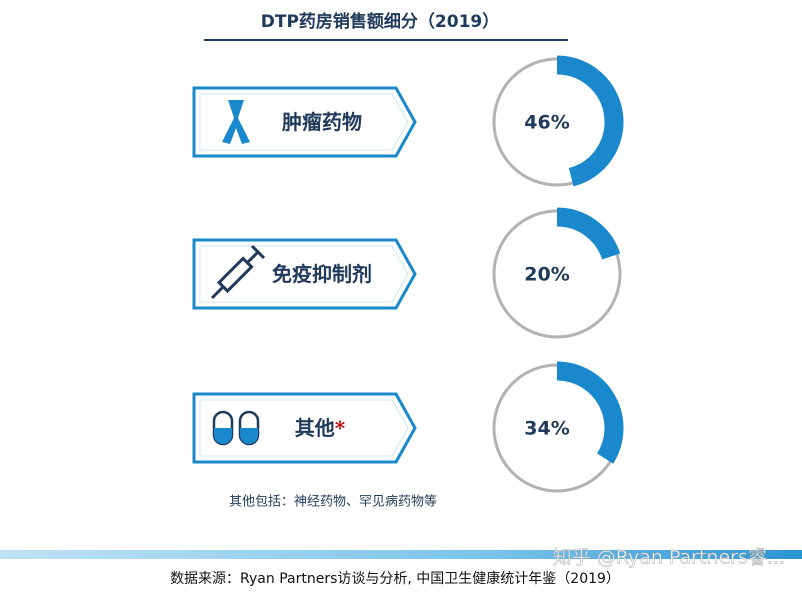 The height and width of the screenshot is (595, 802). I want to click on category-text: 其他, so click(315, 428).